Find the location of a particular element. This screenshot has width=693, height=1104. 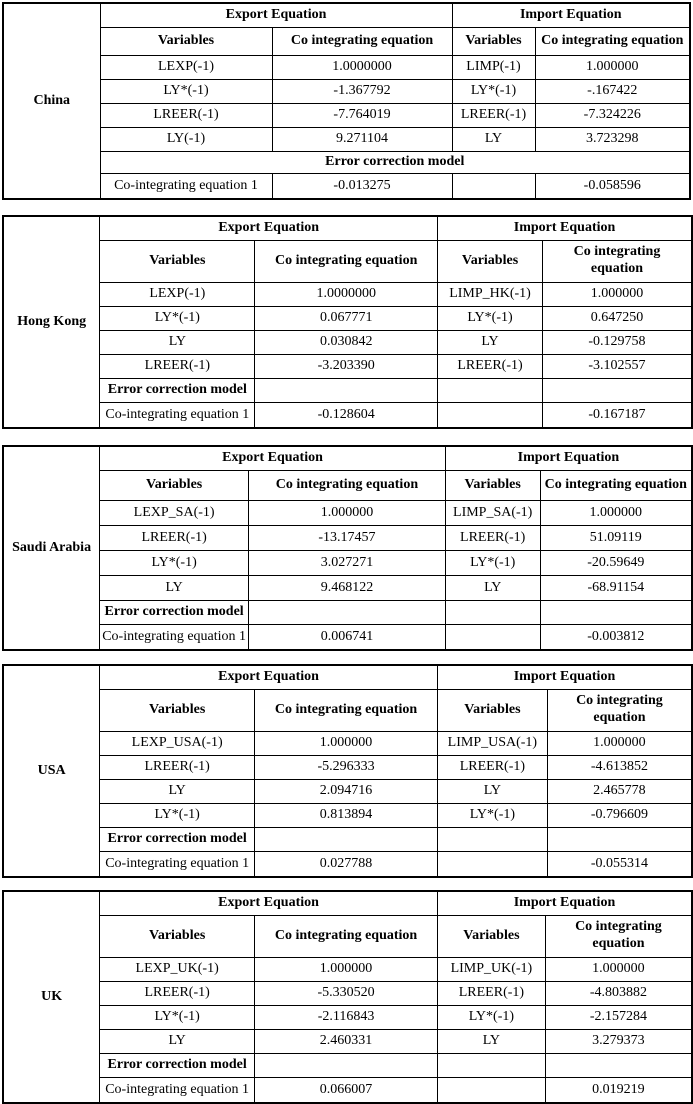

export-value-cell: 9.271104 is located at coordinates (362, 139).